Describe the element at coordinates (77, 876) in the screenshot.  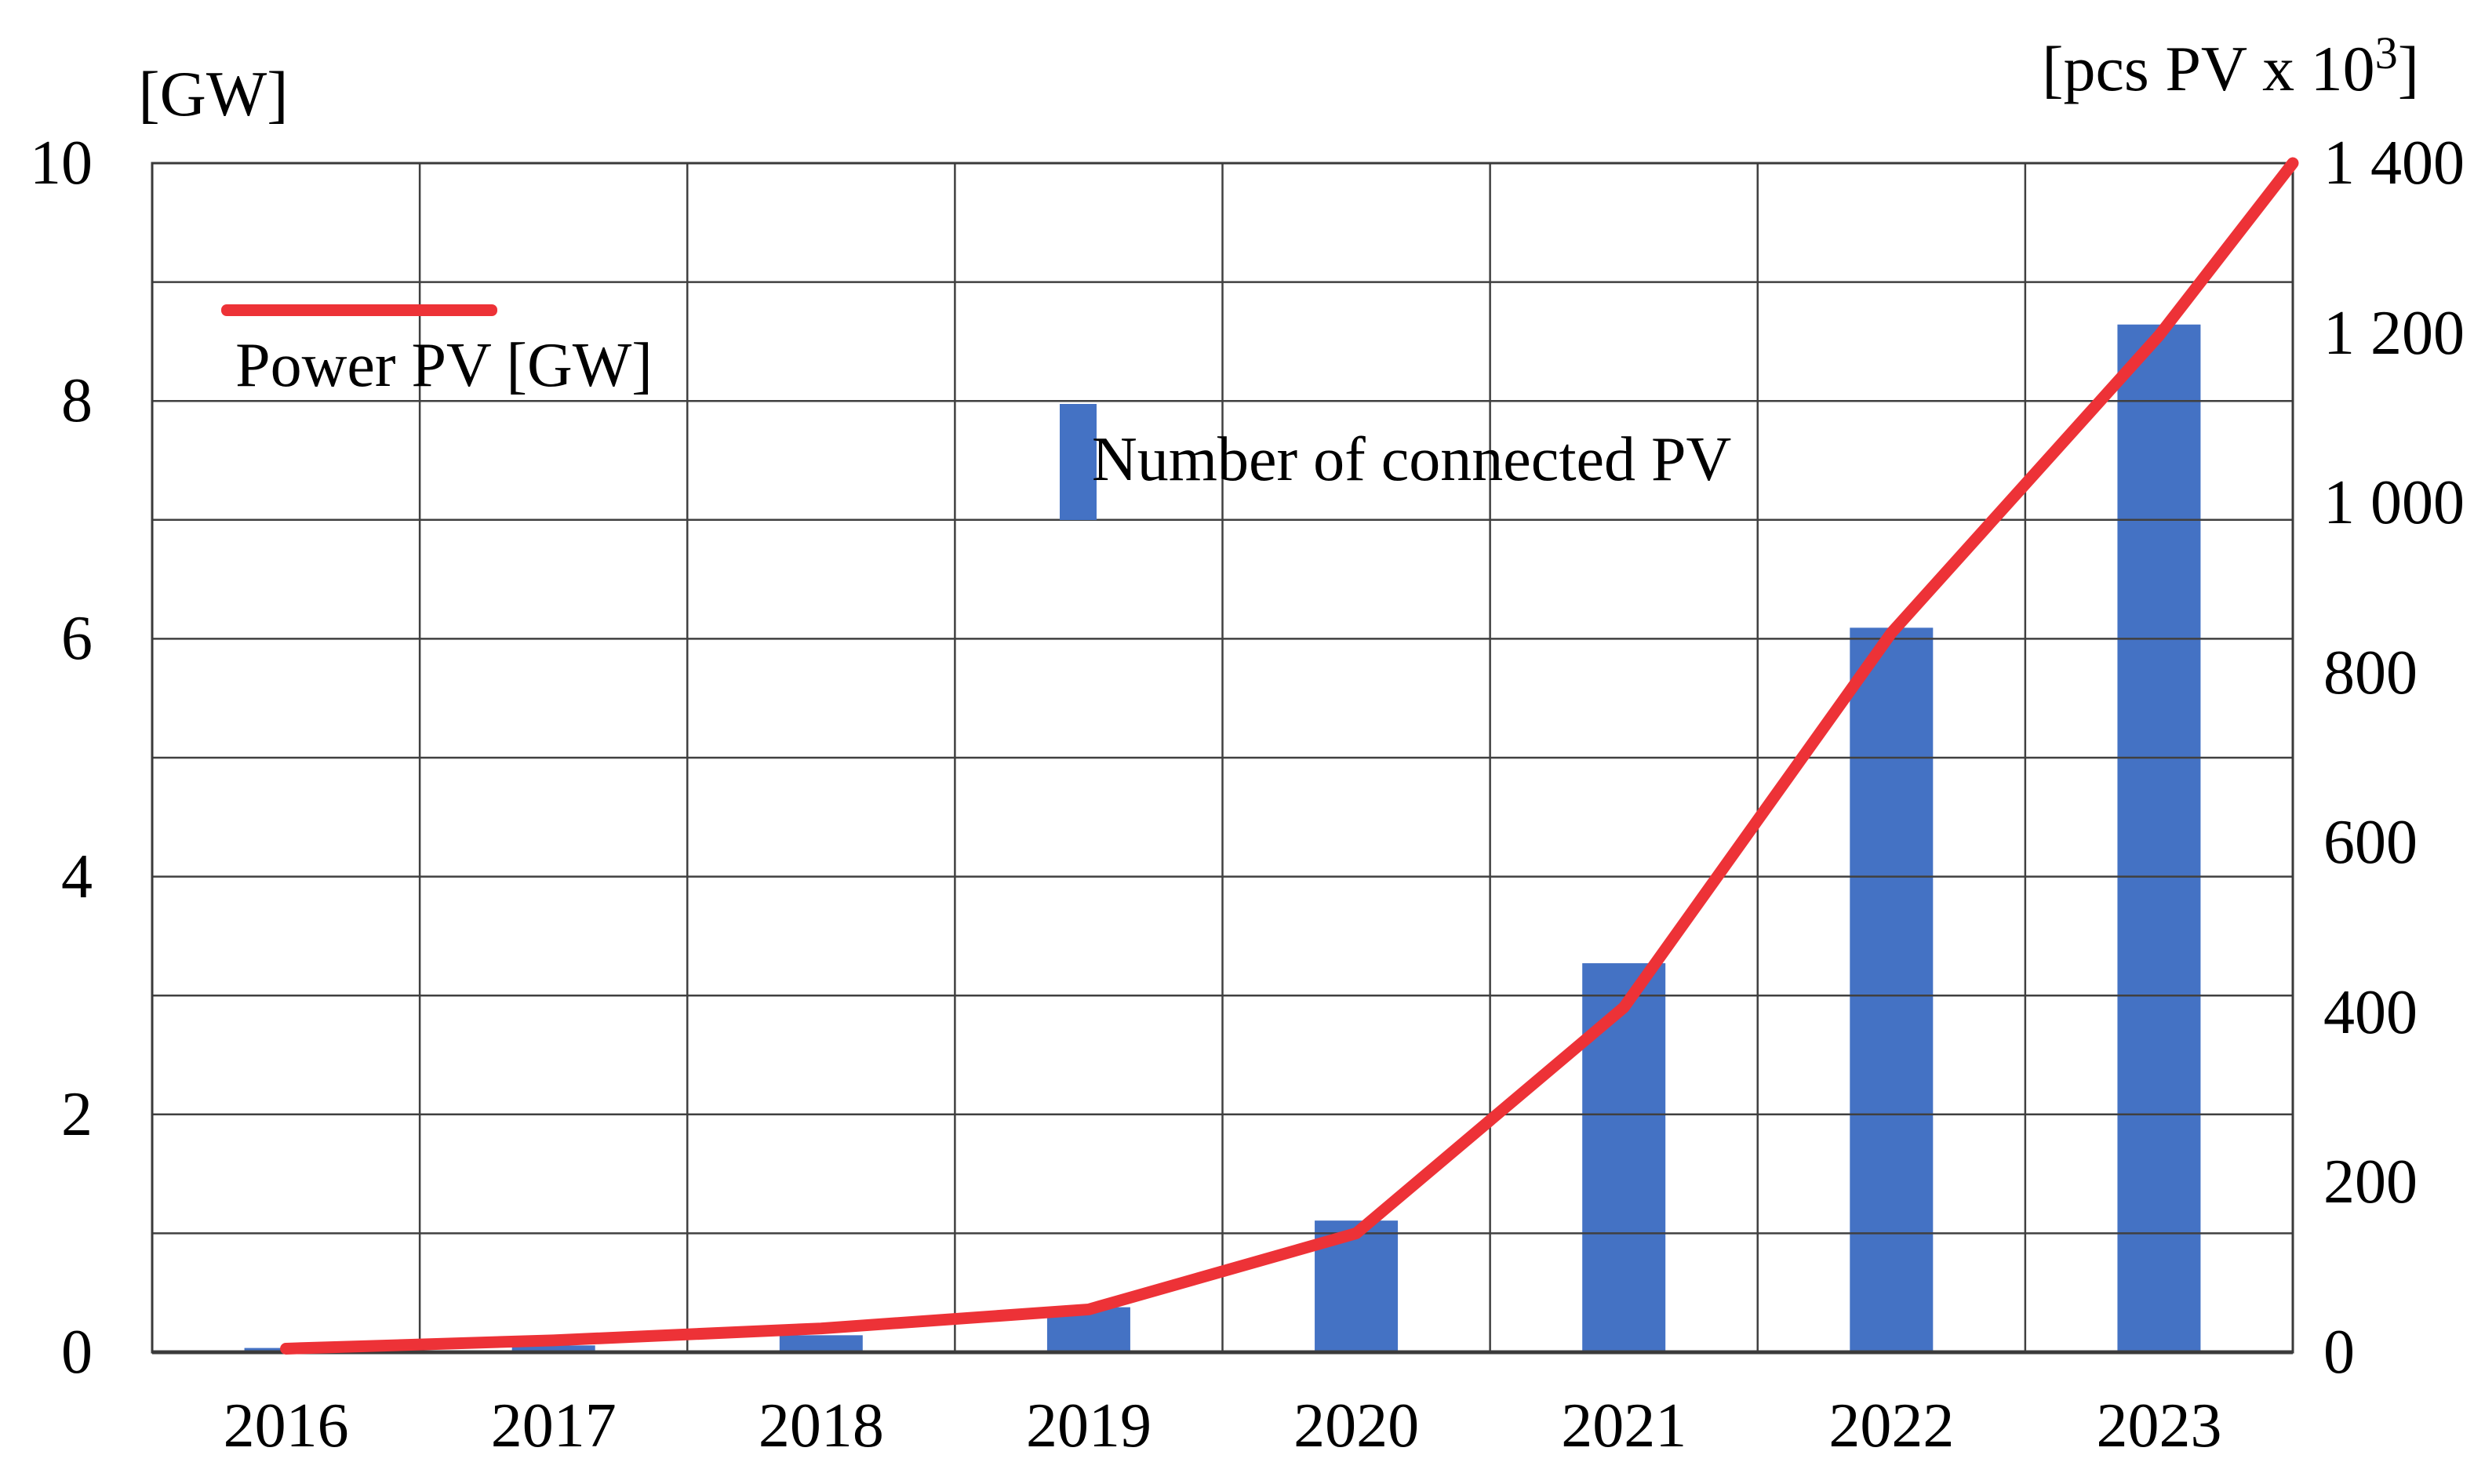
I see `left-axis-tick-4: 4` at that location.